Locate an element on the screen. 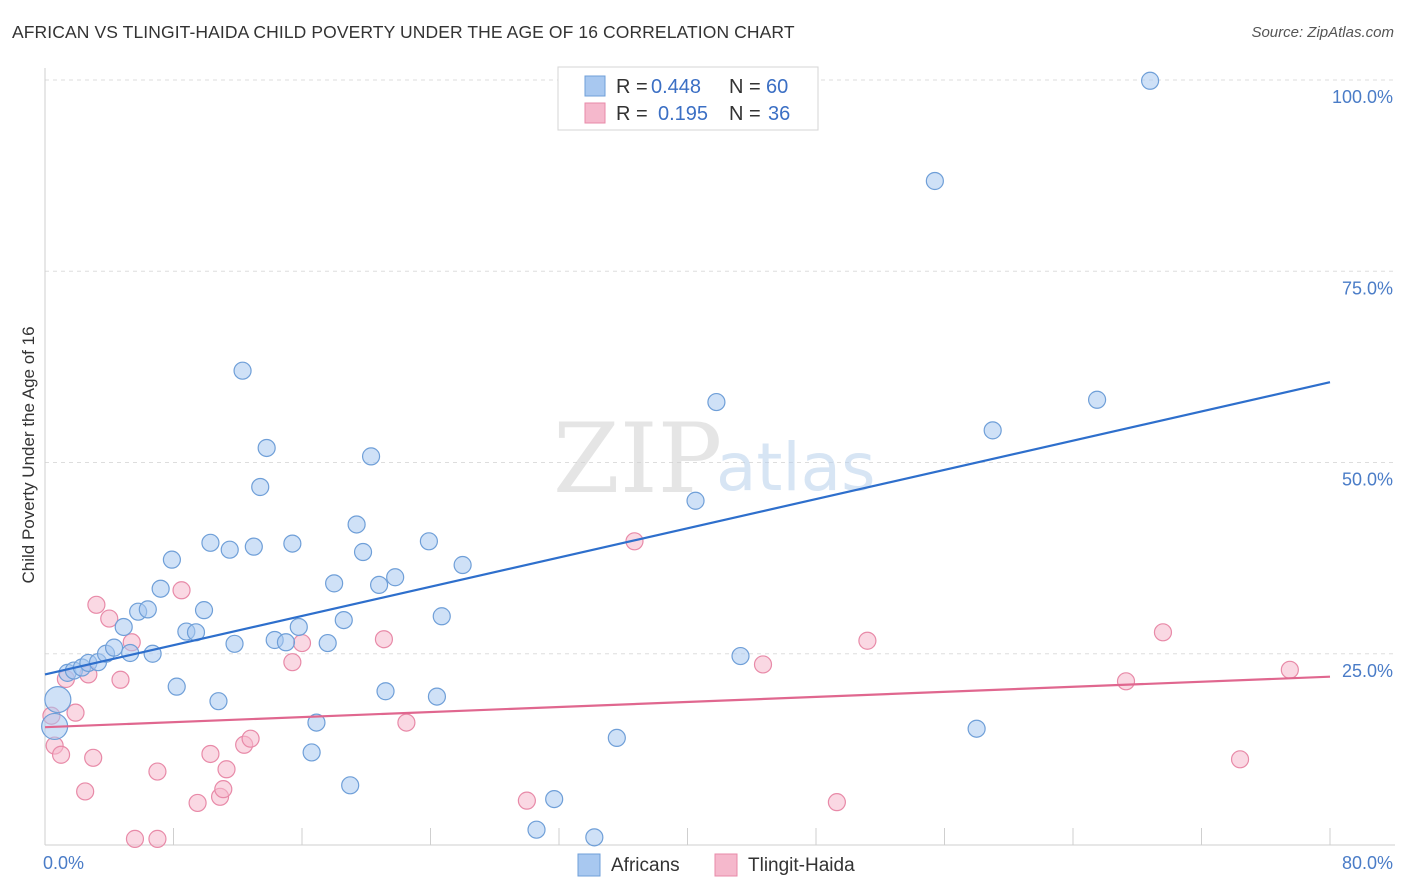 This screenshot has width=1406, height=892. legend-r-label-africans: R = is located at coordinates (632, 87).